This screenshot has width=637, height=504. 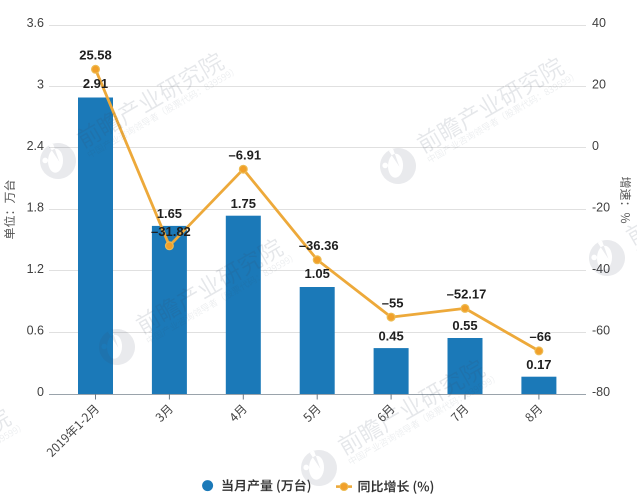 I want to click on svg-text: 2.91, so click(x=95, y=83).